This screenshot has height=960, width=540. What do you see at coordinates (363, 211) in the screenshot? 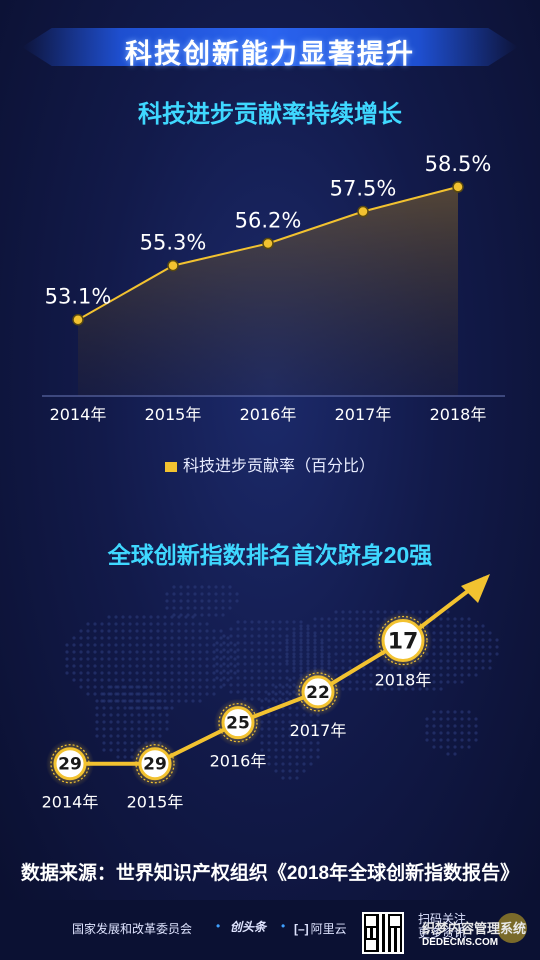
I see `chart1-point` at bounding box center [363, 211].